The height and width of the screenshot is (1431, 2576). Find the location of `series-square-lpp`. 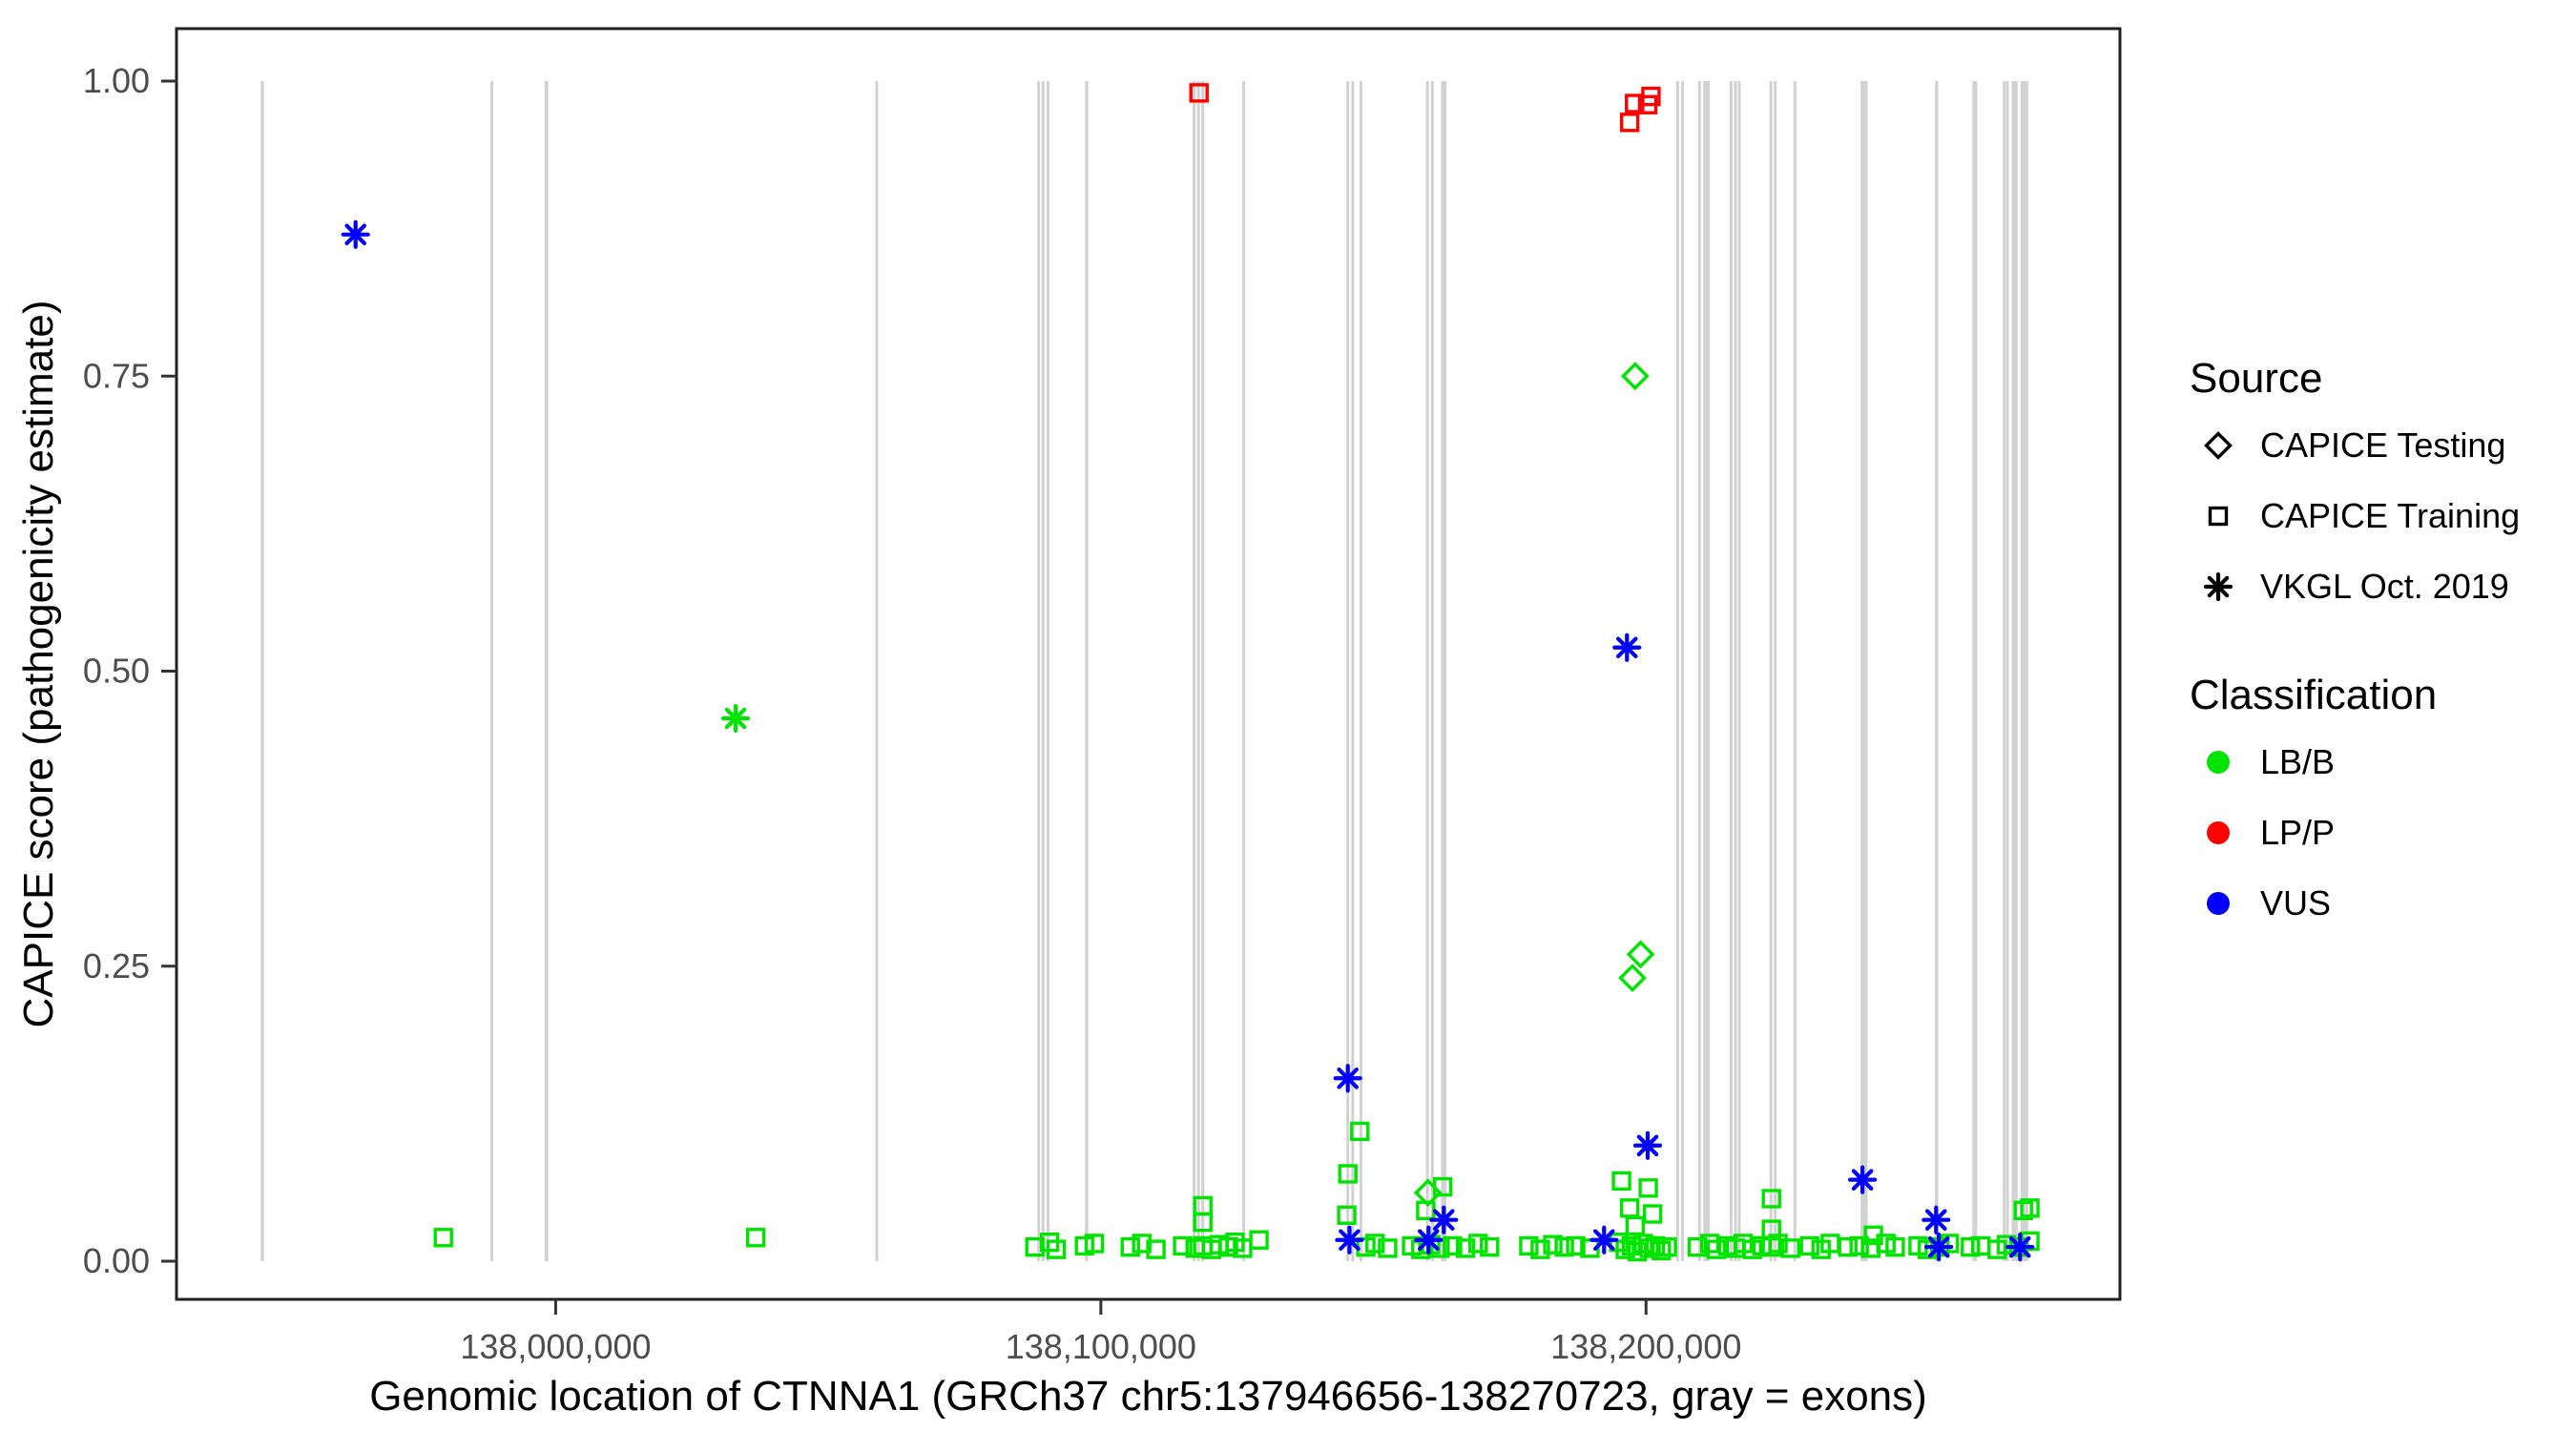

series-square-lpp is located at coordinates (1425, 108).